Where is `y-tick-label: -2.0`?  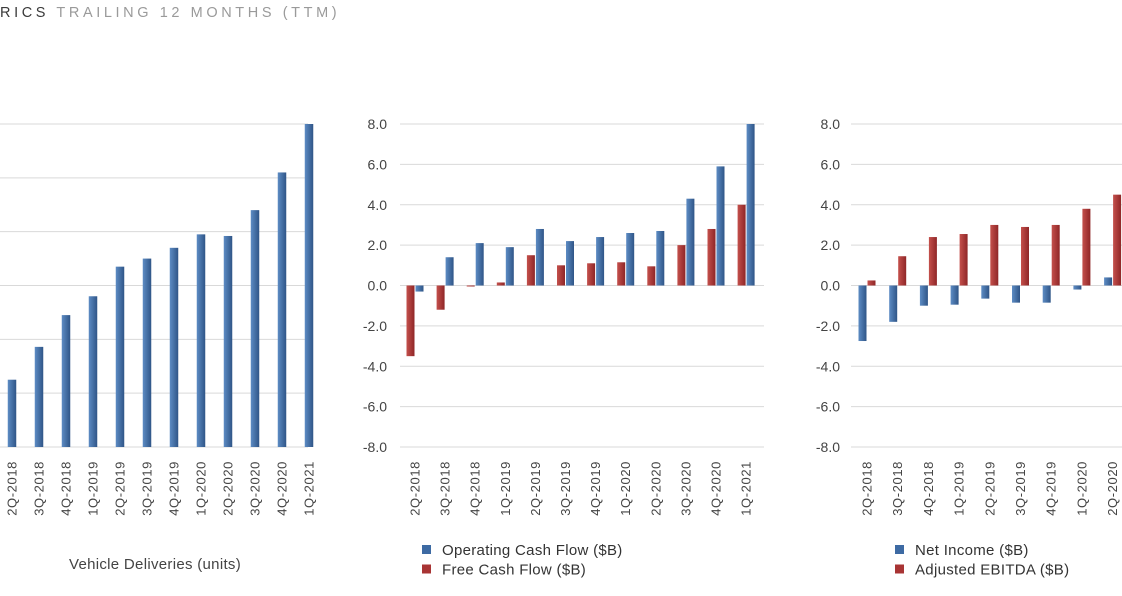
y-tick-label: -2.0 is located at coordinates (375, 326).